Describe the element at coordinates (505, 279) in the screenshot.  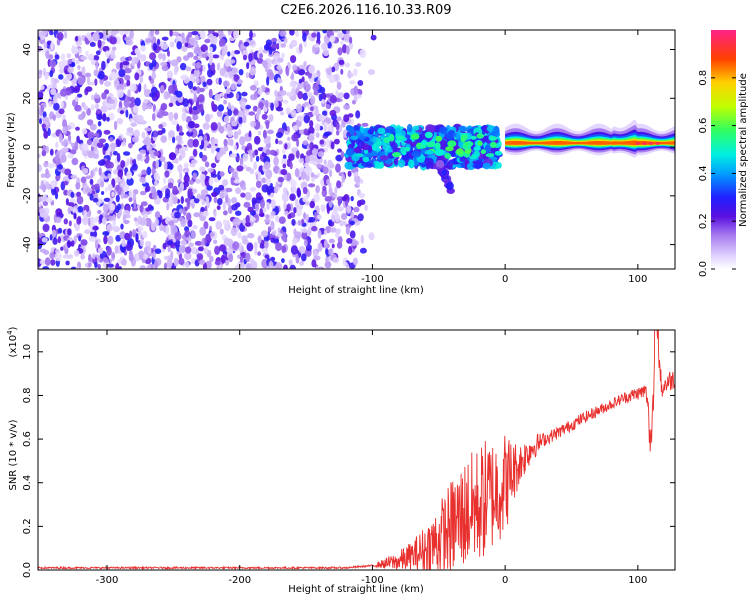
I see `spectrogram-x-tick-label: 0` at that location.